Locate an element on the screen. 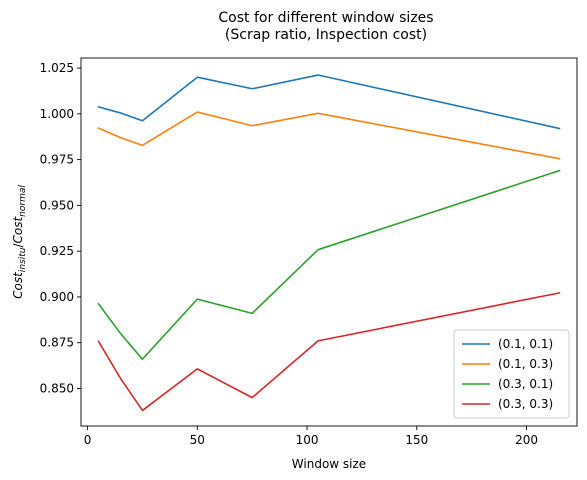 Image resolution: width=587 pixels, height=480 pixels. chart-title-line-2: (Scrap ratio, Inspection cost) is located at coordinates (326, 35).